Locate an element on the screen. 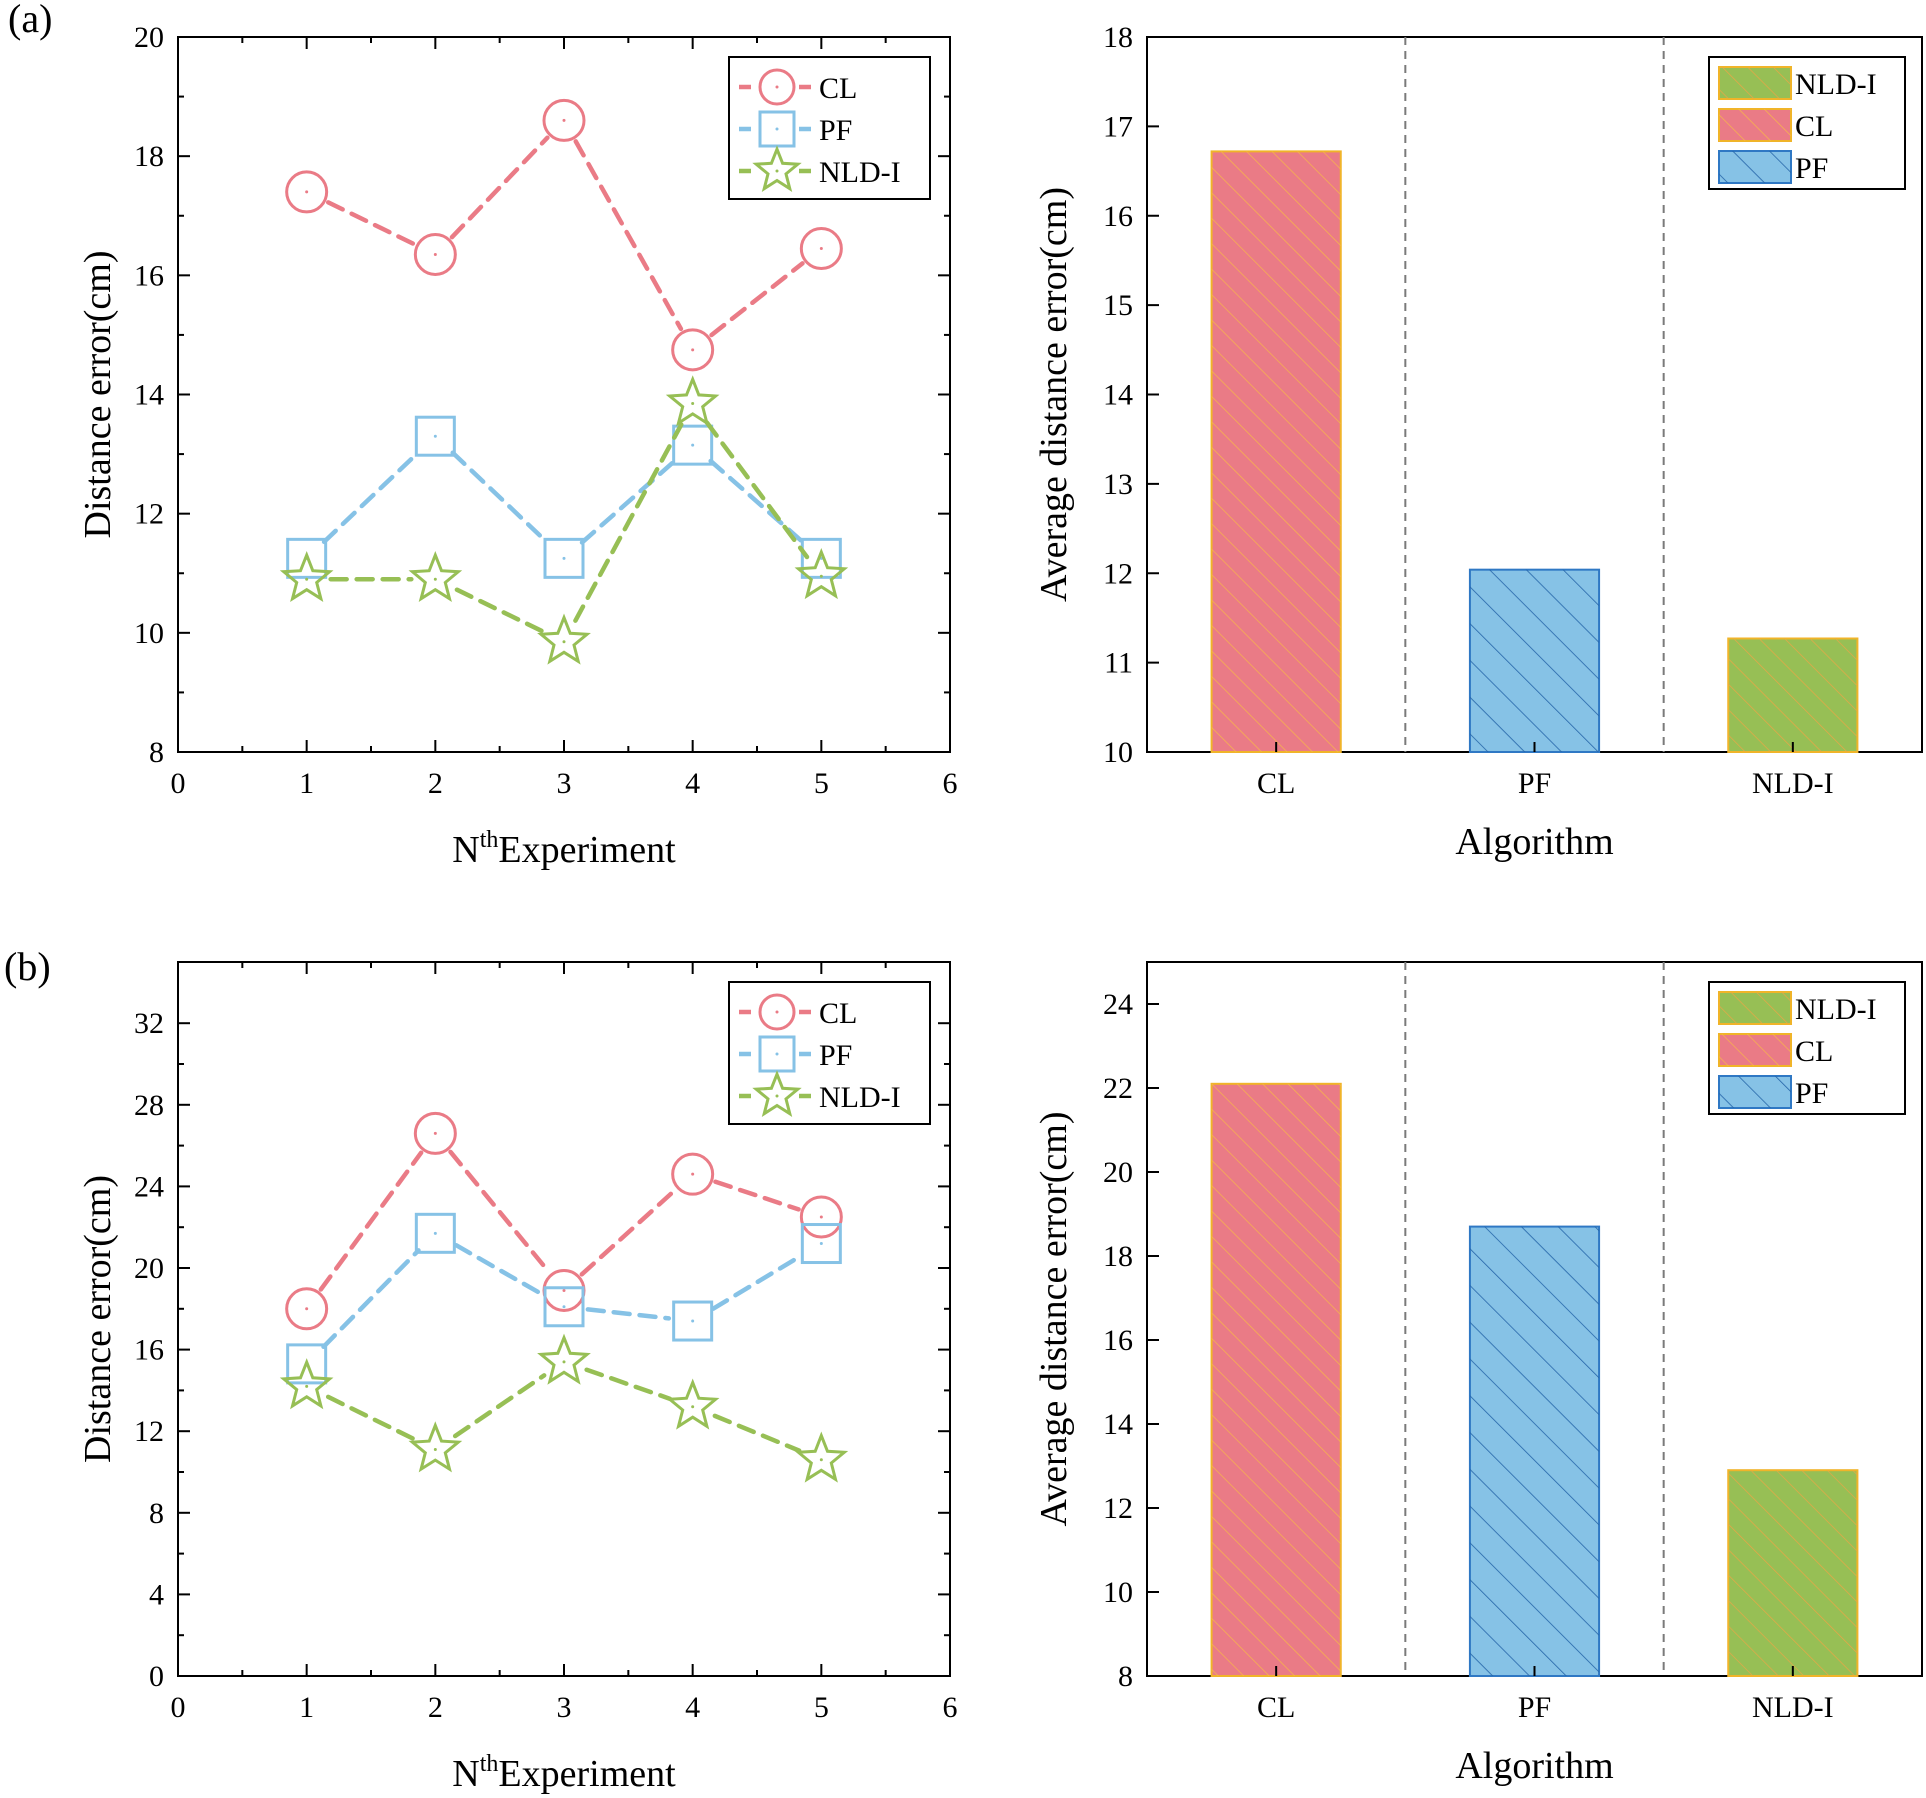  bar-cl is located at coordinates (1276, 1380).